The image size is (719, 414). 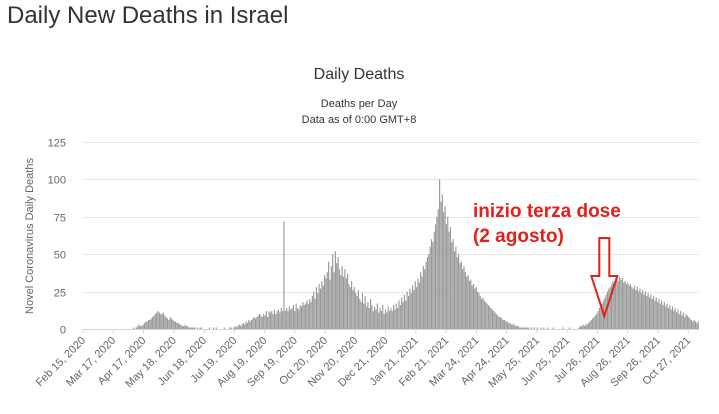 What do you see at coordinates (518, 236) in the screenshot?
I see `annotation-line-2: (2 agosto)` at bounding box center [518, 236].